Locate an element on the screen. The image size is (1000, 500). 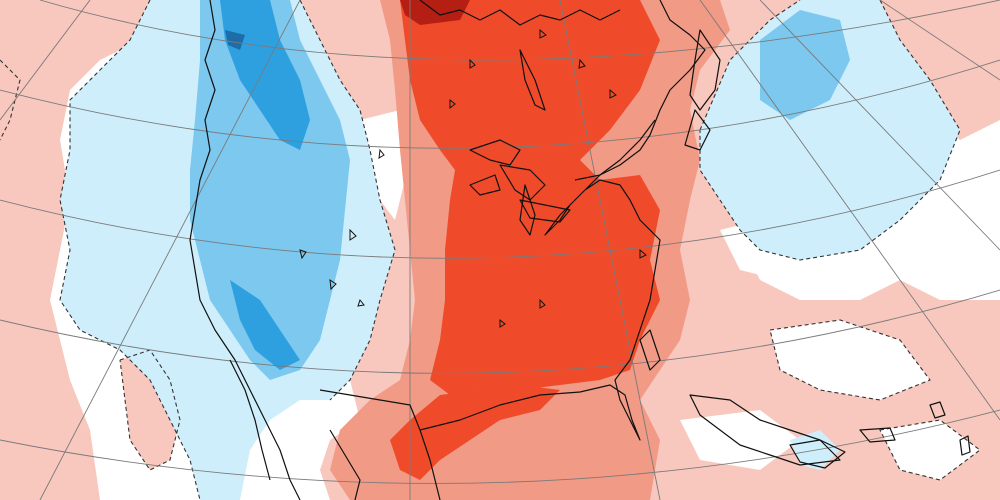
warm-anomaly-extreme-layer is located at coordinates (435, 12).